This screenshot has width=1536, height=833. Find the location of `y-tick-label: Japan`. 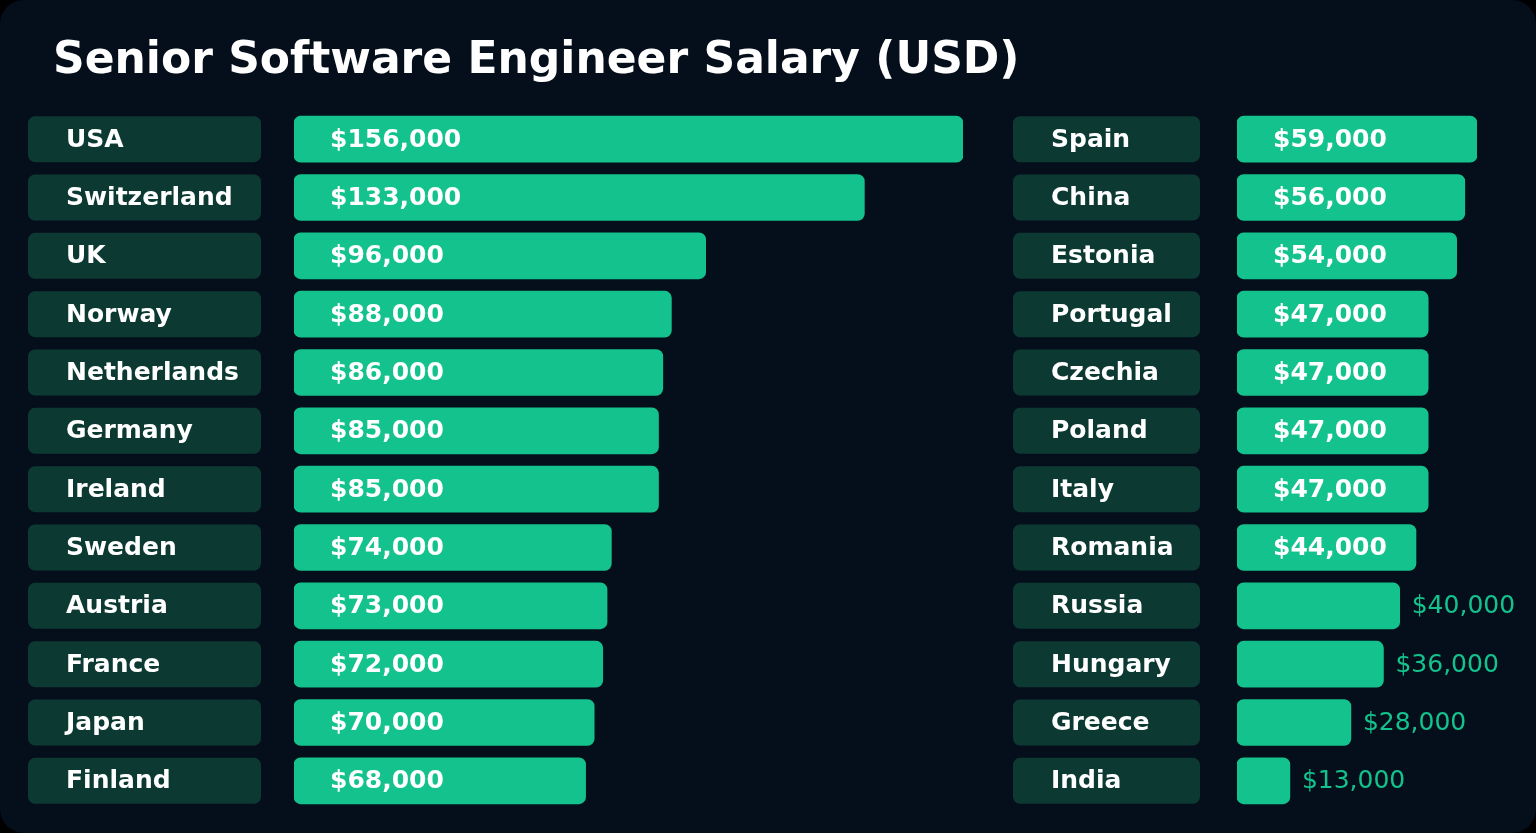

y-tick-label: Japan is located at coordinates (104, 721).